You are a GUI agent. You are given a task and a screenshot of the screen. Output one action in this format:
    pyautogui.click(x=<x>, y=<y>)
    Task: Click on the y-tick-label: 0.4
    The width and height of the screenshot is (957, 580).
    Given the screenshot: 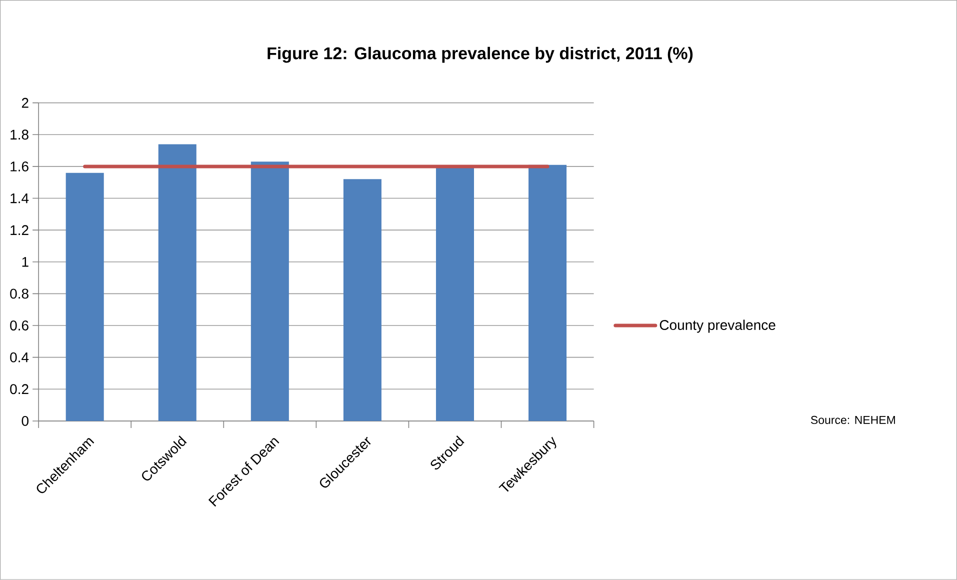 What is the action you would take?
    pyautogui.click(x=19, y=357)
    